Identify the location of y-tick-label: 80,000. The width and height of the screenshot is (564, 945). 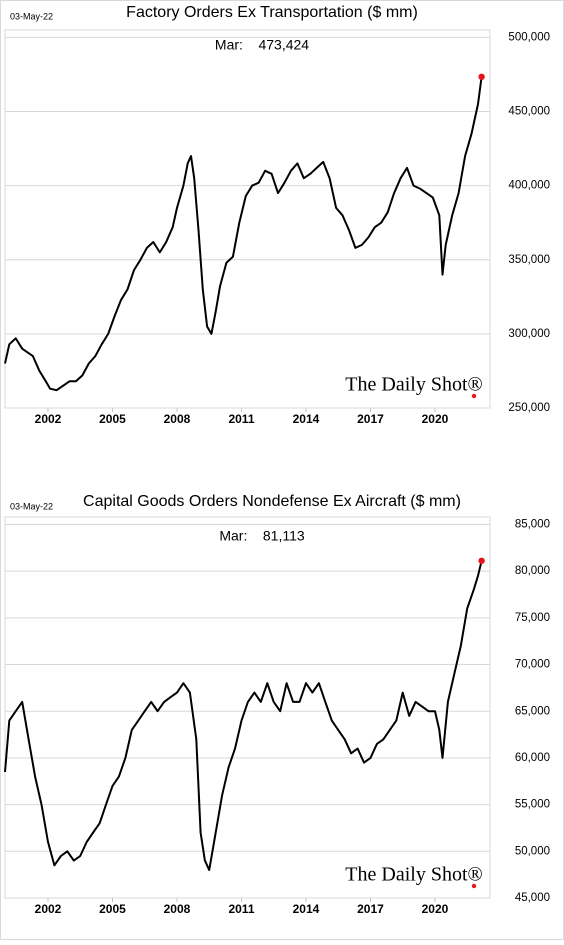
(532, 571).